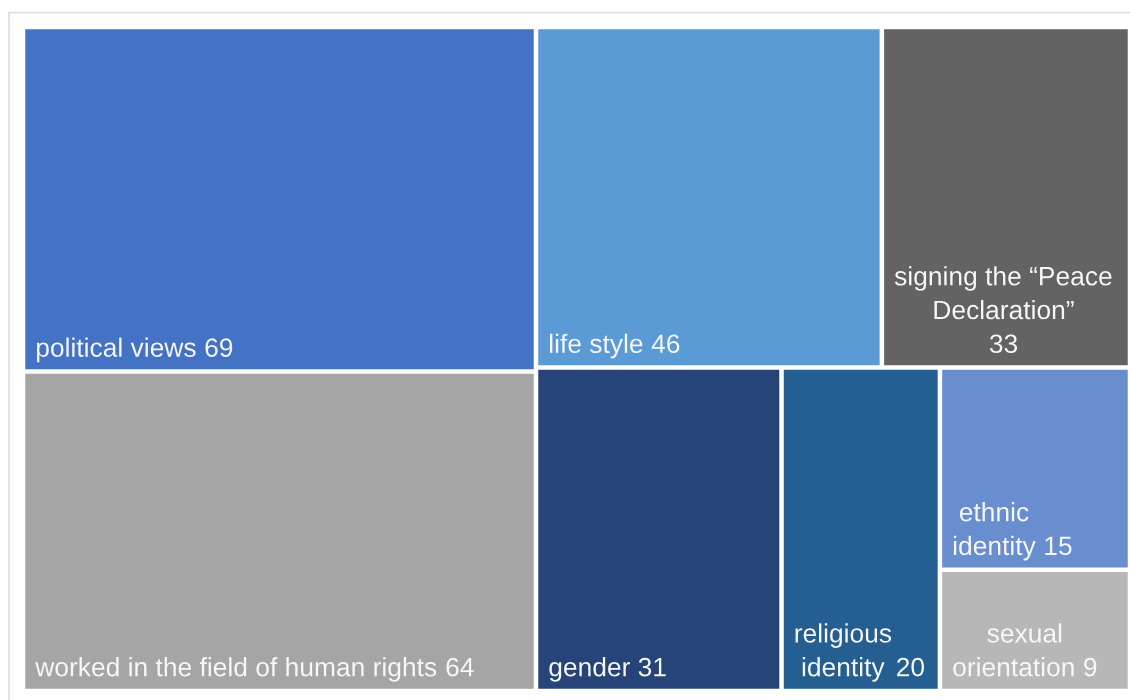 The width and height of the screenshot is (1130, 700). I want to click on category-label: worked in the field of human rights, so click(236, 669).